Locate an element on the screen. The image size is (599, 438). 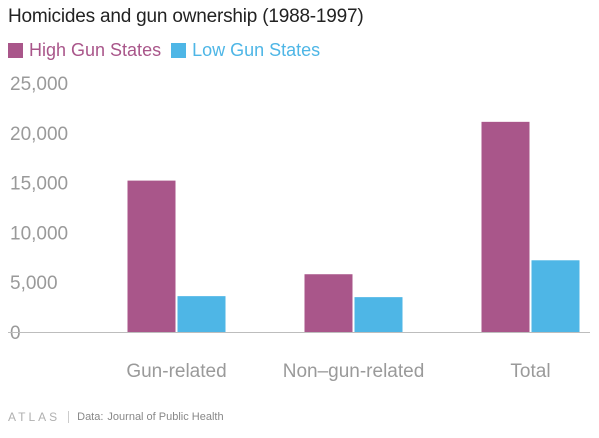
source-text: Journal of Public Health is located at coordinates (165, 417).